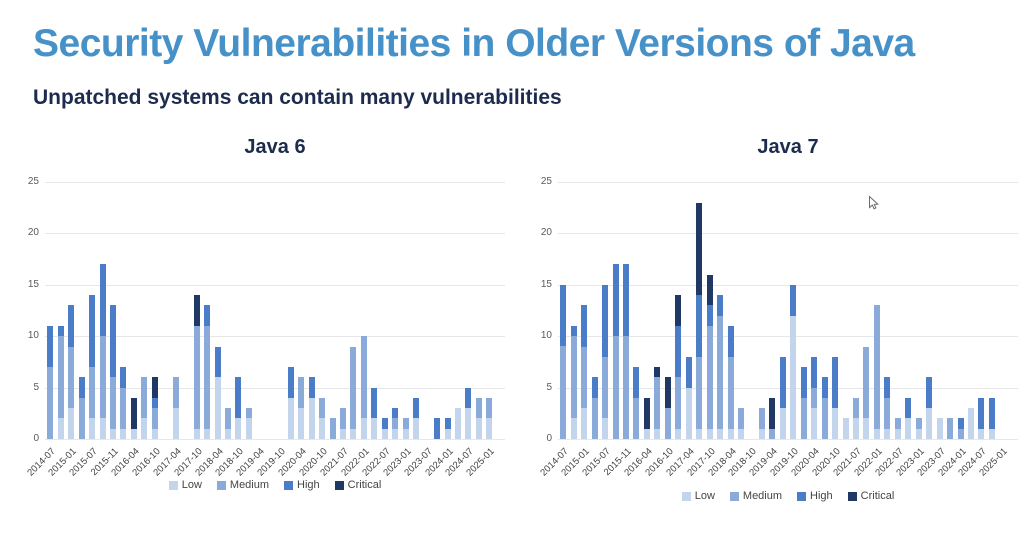  I want to click on y-axis-label: 10, so click(546, 336).